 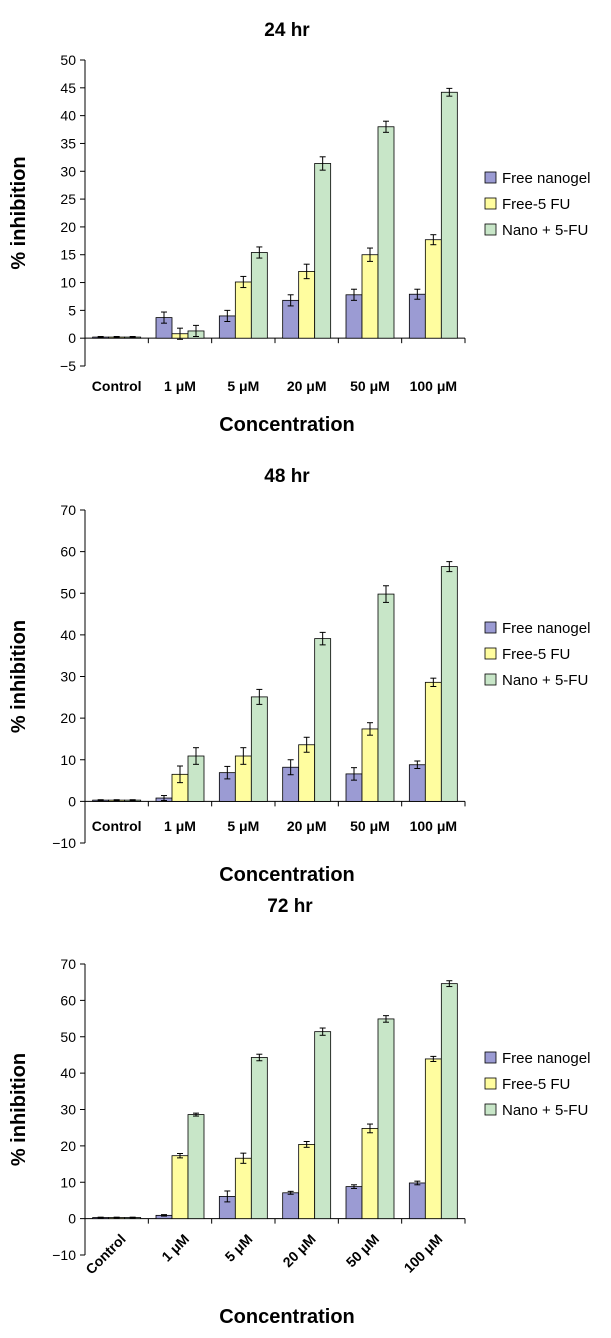 What do you see at coordinates (68, 199) in the screenshot?
I see `y-tick-label: 25` at bounding box center [68, 199].